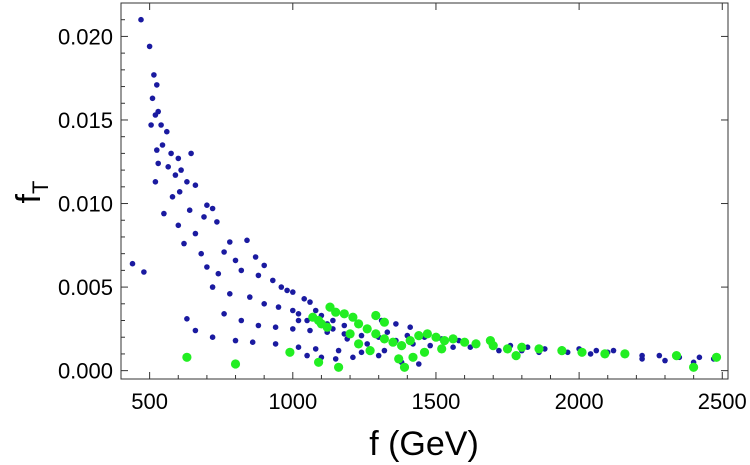  I want to click on x-tick-label-2: 1500, so click(435, 401).